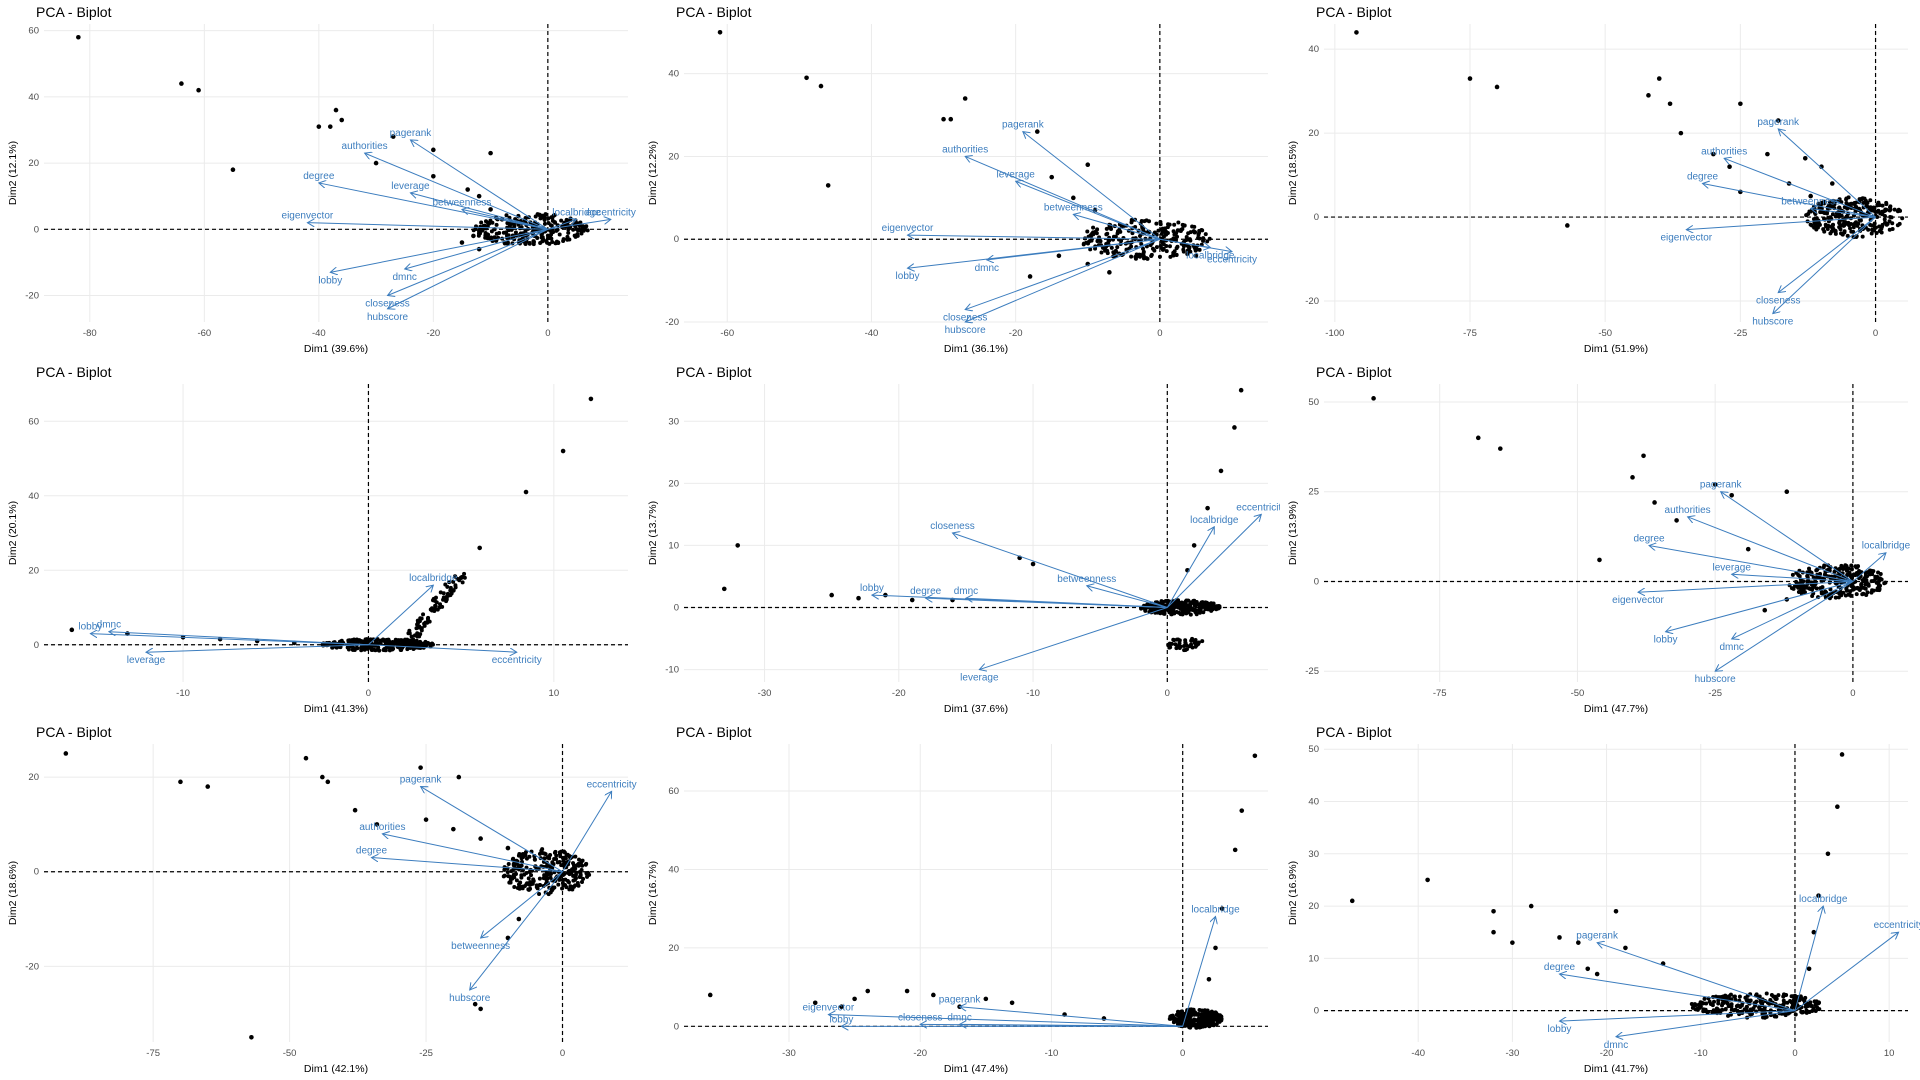  Describe the element at coordinates (672, 322) in the screenshot. I see `y-tick-label: -20` at that location.